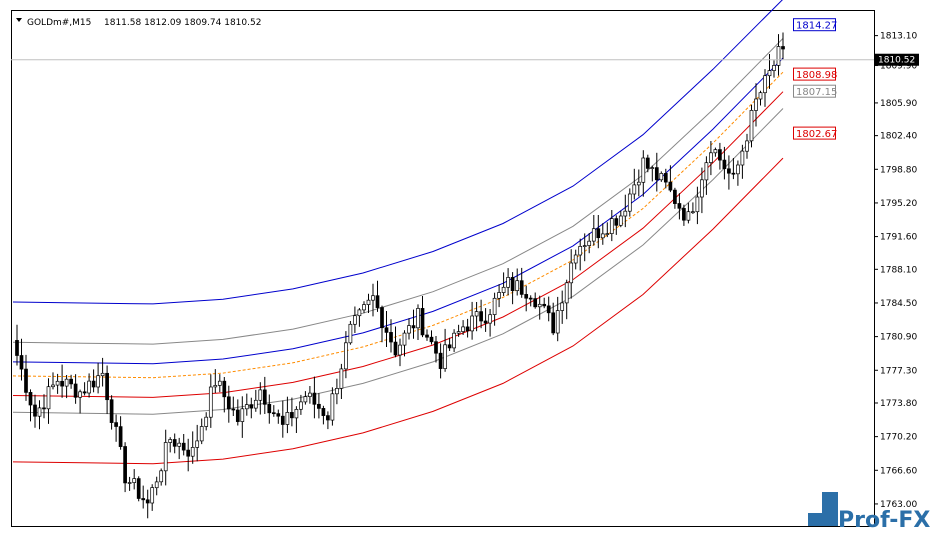  I want to click on channel-level-tag: 1808.98, so click(815, 74).